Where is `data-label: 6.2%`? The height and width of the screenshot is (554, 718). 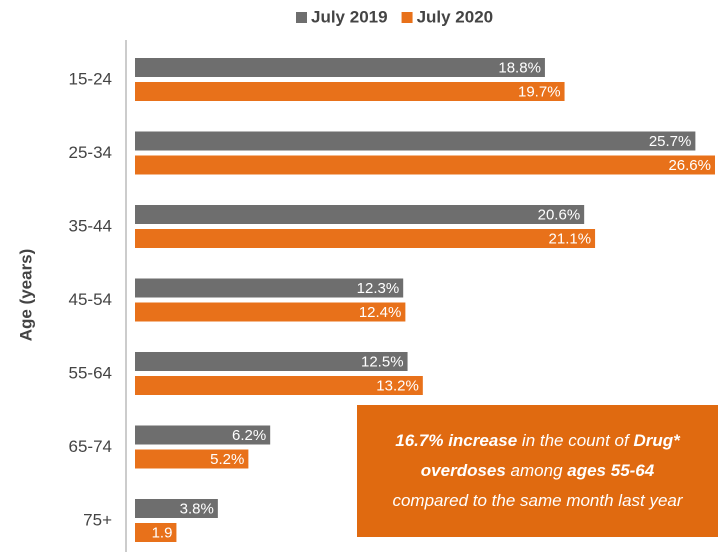 data-label: 6.2% is located at coordinates (249, 435).